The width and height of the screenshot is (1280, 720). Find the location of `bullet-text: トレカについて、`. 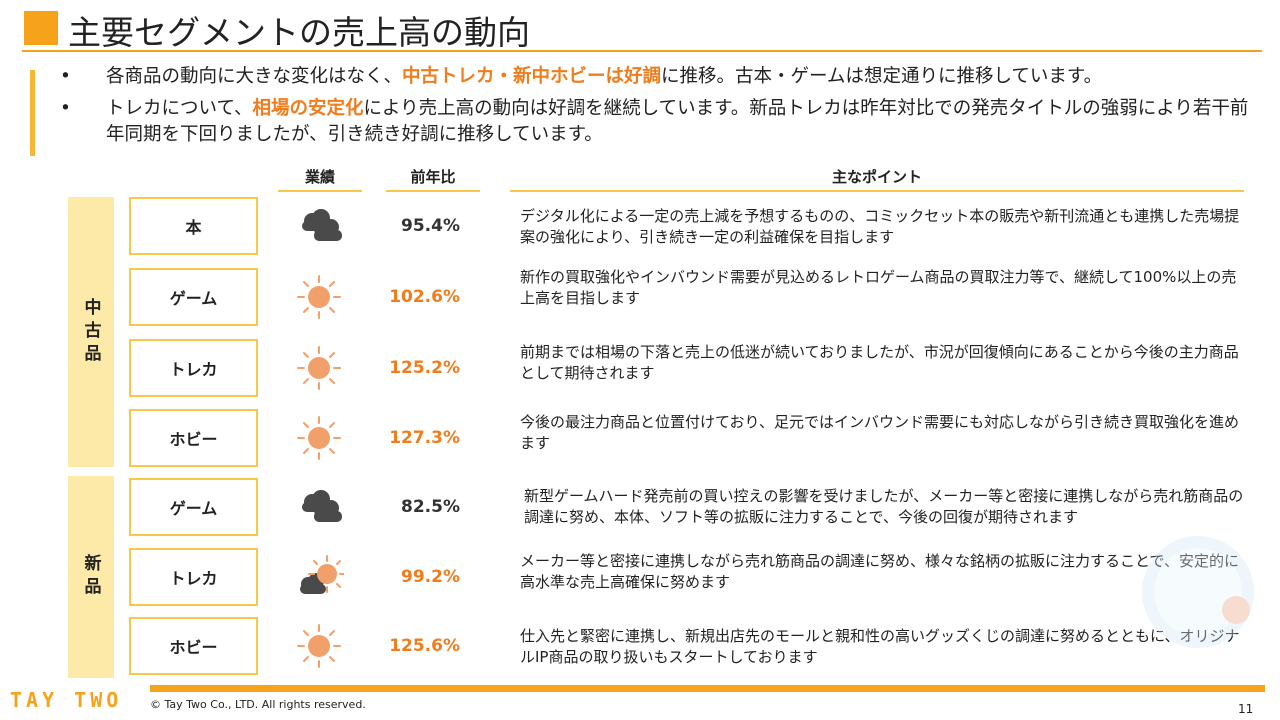

bullet-text: トレカについて、 is located at coordinates (179, 108).